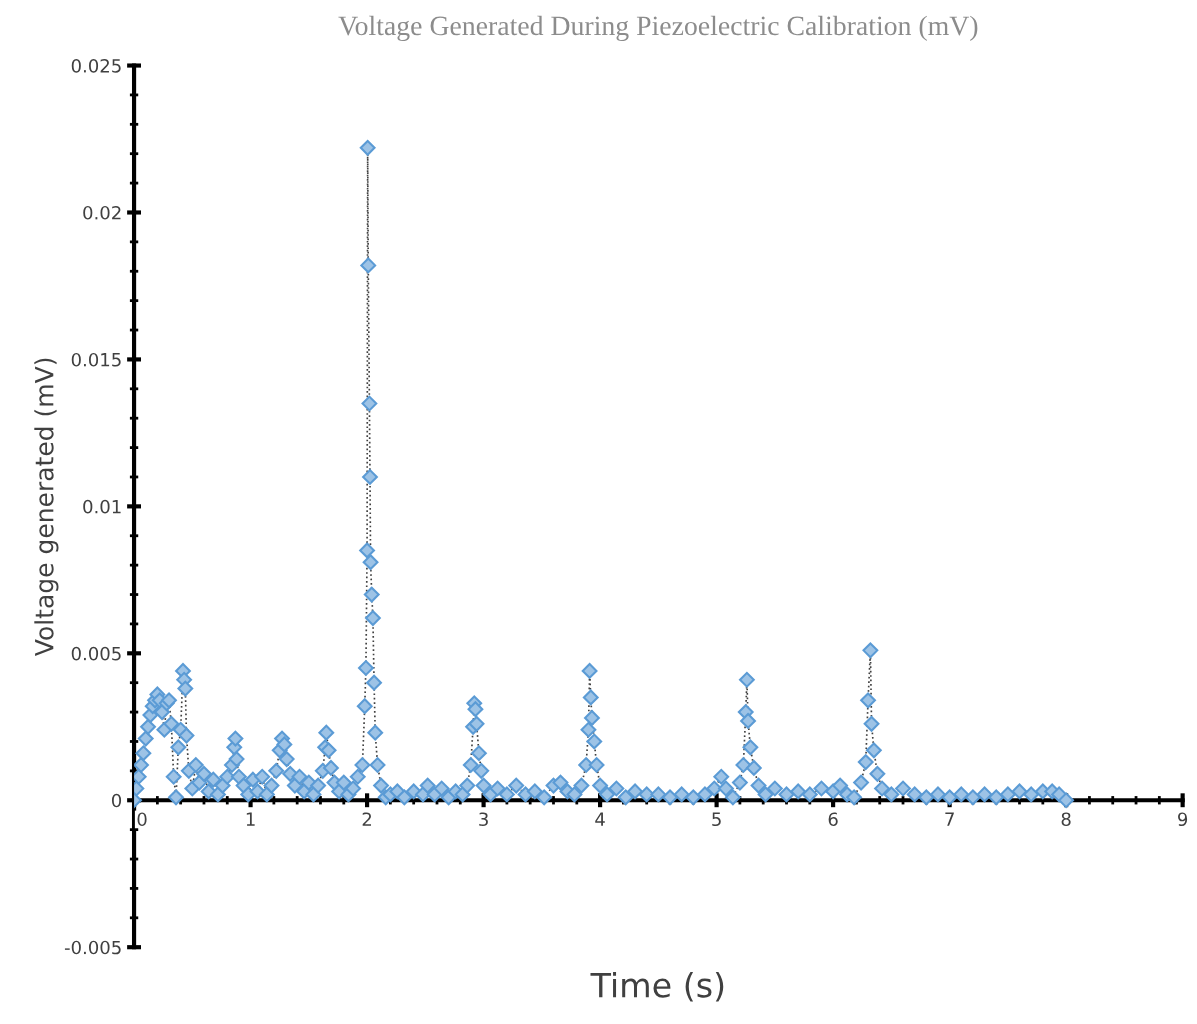 This screenshot has width=1197, height=1024. What do you see at coordinates (250, 819) in the screenshot?
I see `x-tick-label: 1` at bounding box center [250, 819].